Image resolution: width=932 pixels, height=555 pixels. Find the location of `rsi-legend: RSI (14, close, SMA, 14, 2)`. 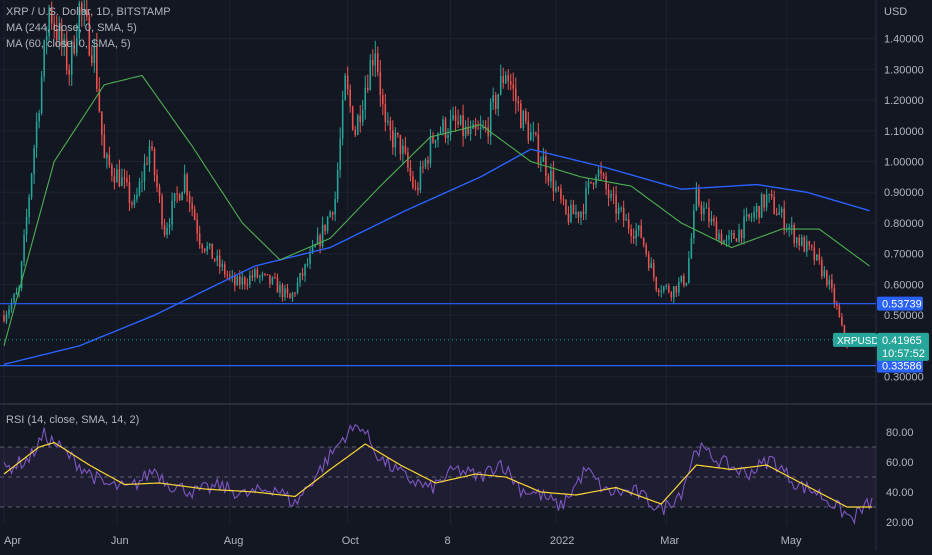

rsi-legend: RSI (14, close, SMA, 14, 2) is located at coordinates (73, 420).